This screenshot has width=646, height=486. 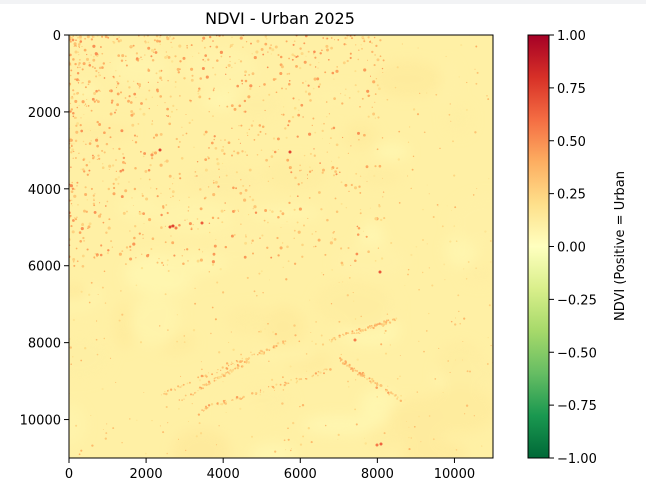 I want to click on colorbar-axis: 1.00 0.75 0.50 0.25 0.00 −0.25 −0.50 −0.75 −1.00, so click(x=573, y=248).